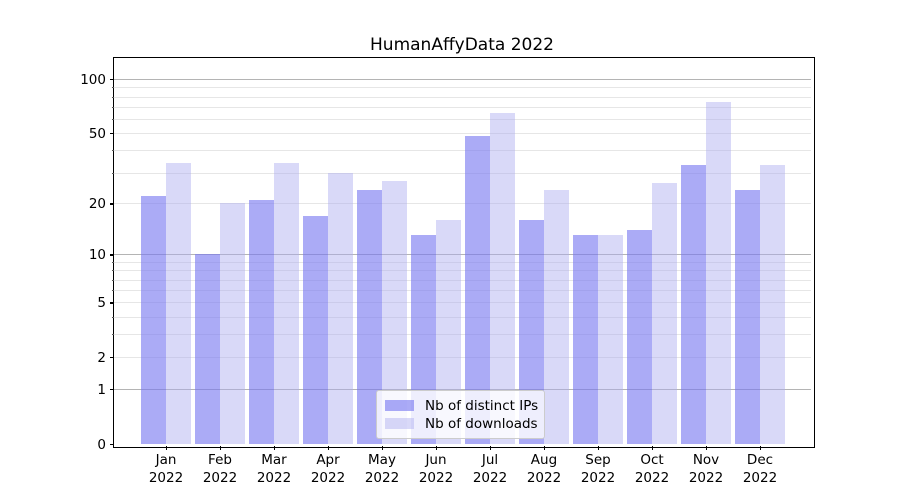 Image resolution: width=900 pixels, height=500 pixels. What do you see at coordinates (315, 329) in the screenshot?
I see `bar-nb-of-distinct-ips-apr-2022` at bounding box center [315, 329].